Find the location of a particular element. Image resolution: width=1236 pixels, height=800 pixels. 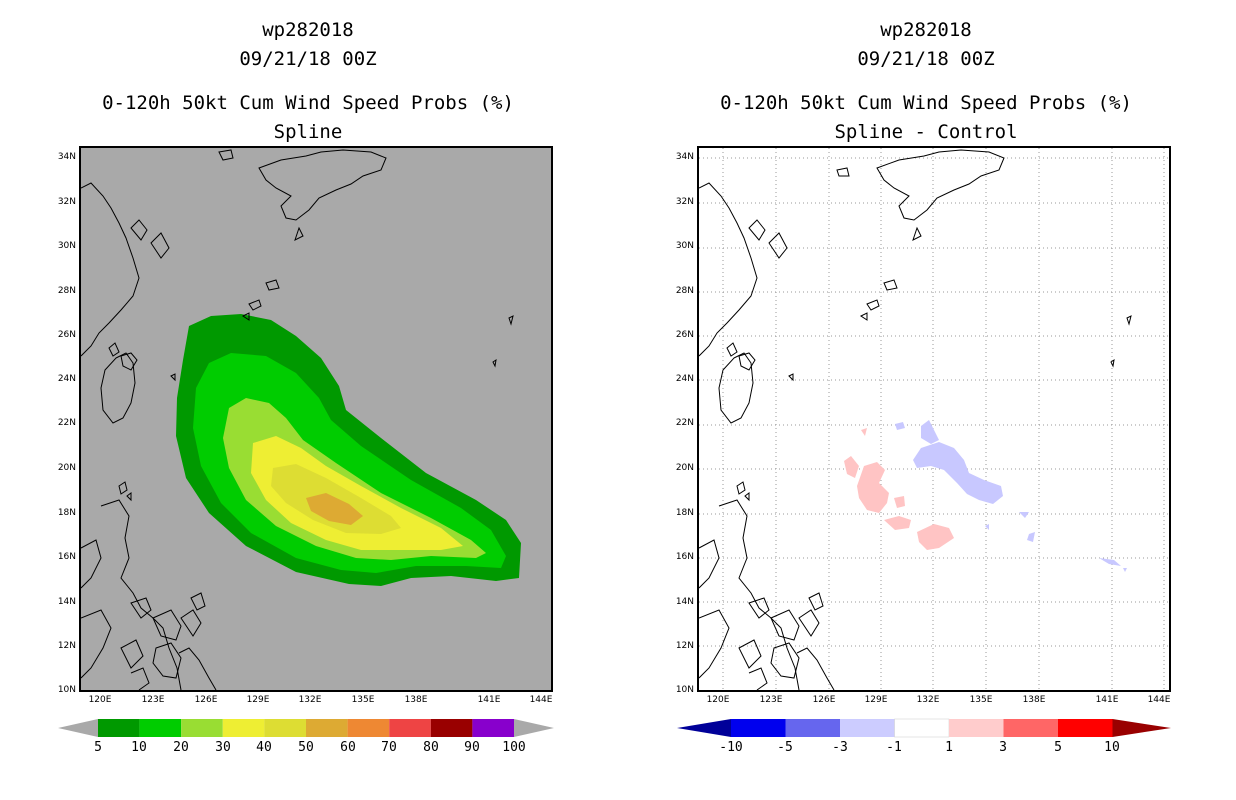

colorbar-label: 20 is located at coordinates (181, 747).